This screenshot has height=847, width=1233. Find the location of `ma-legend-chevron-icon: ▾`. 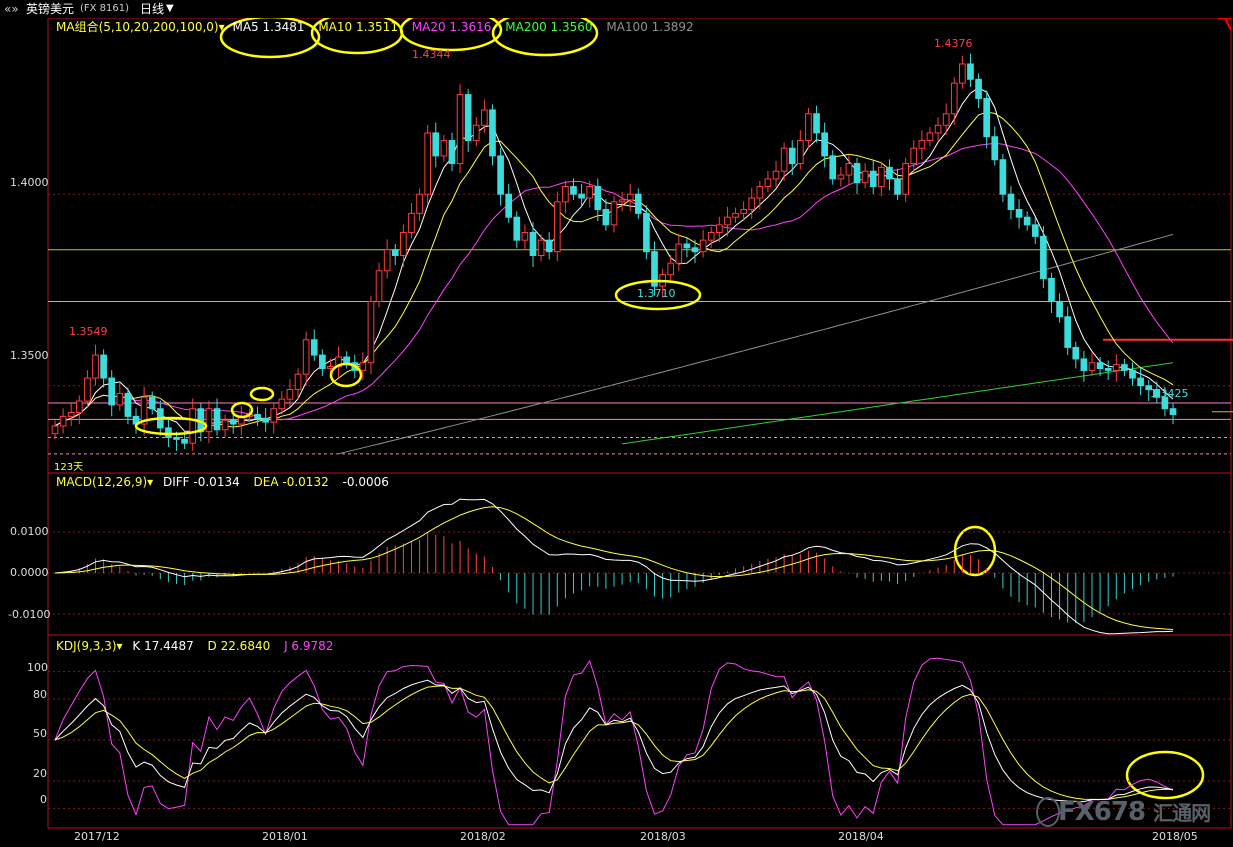

ma-legend-chevron-icon: ▾ is located at coordinates (221, 27).